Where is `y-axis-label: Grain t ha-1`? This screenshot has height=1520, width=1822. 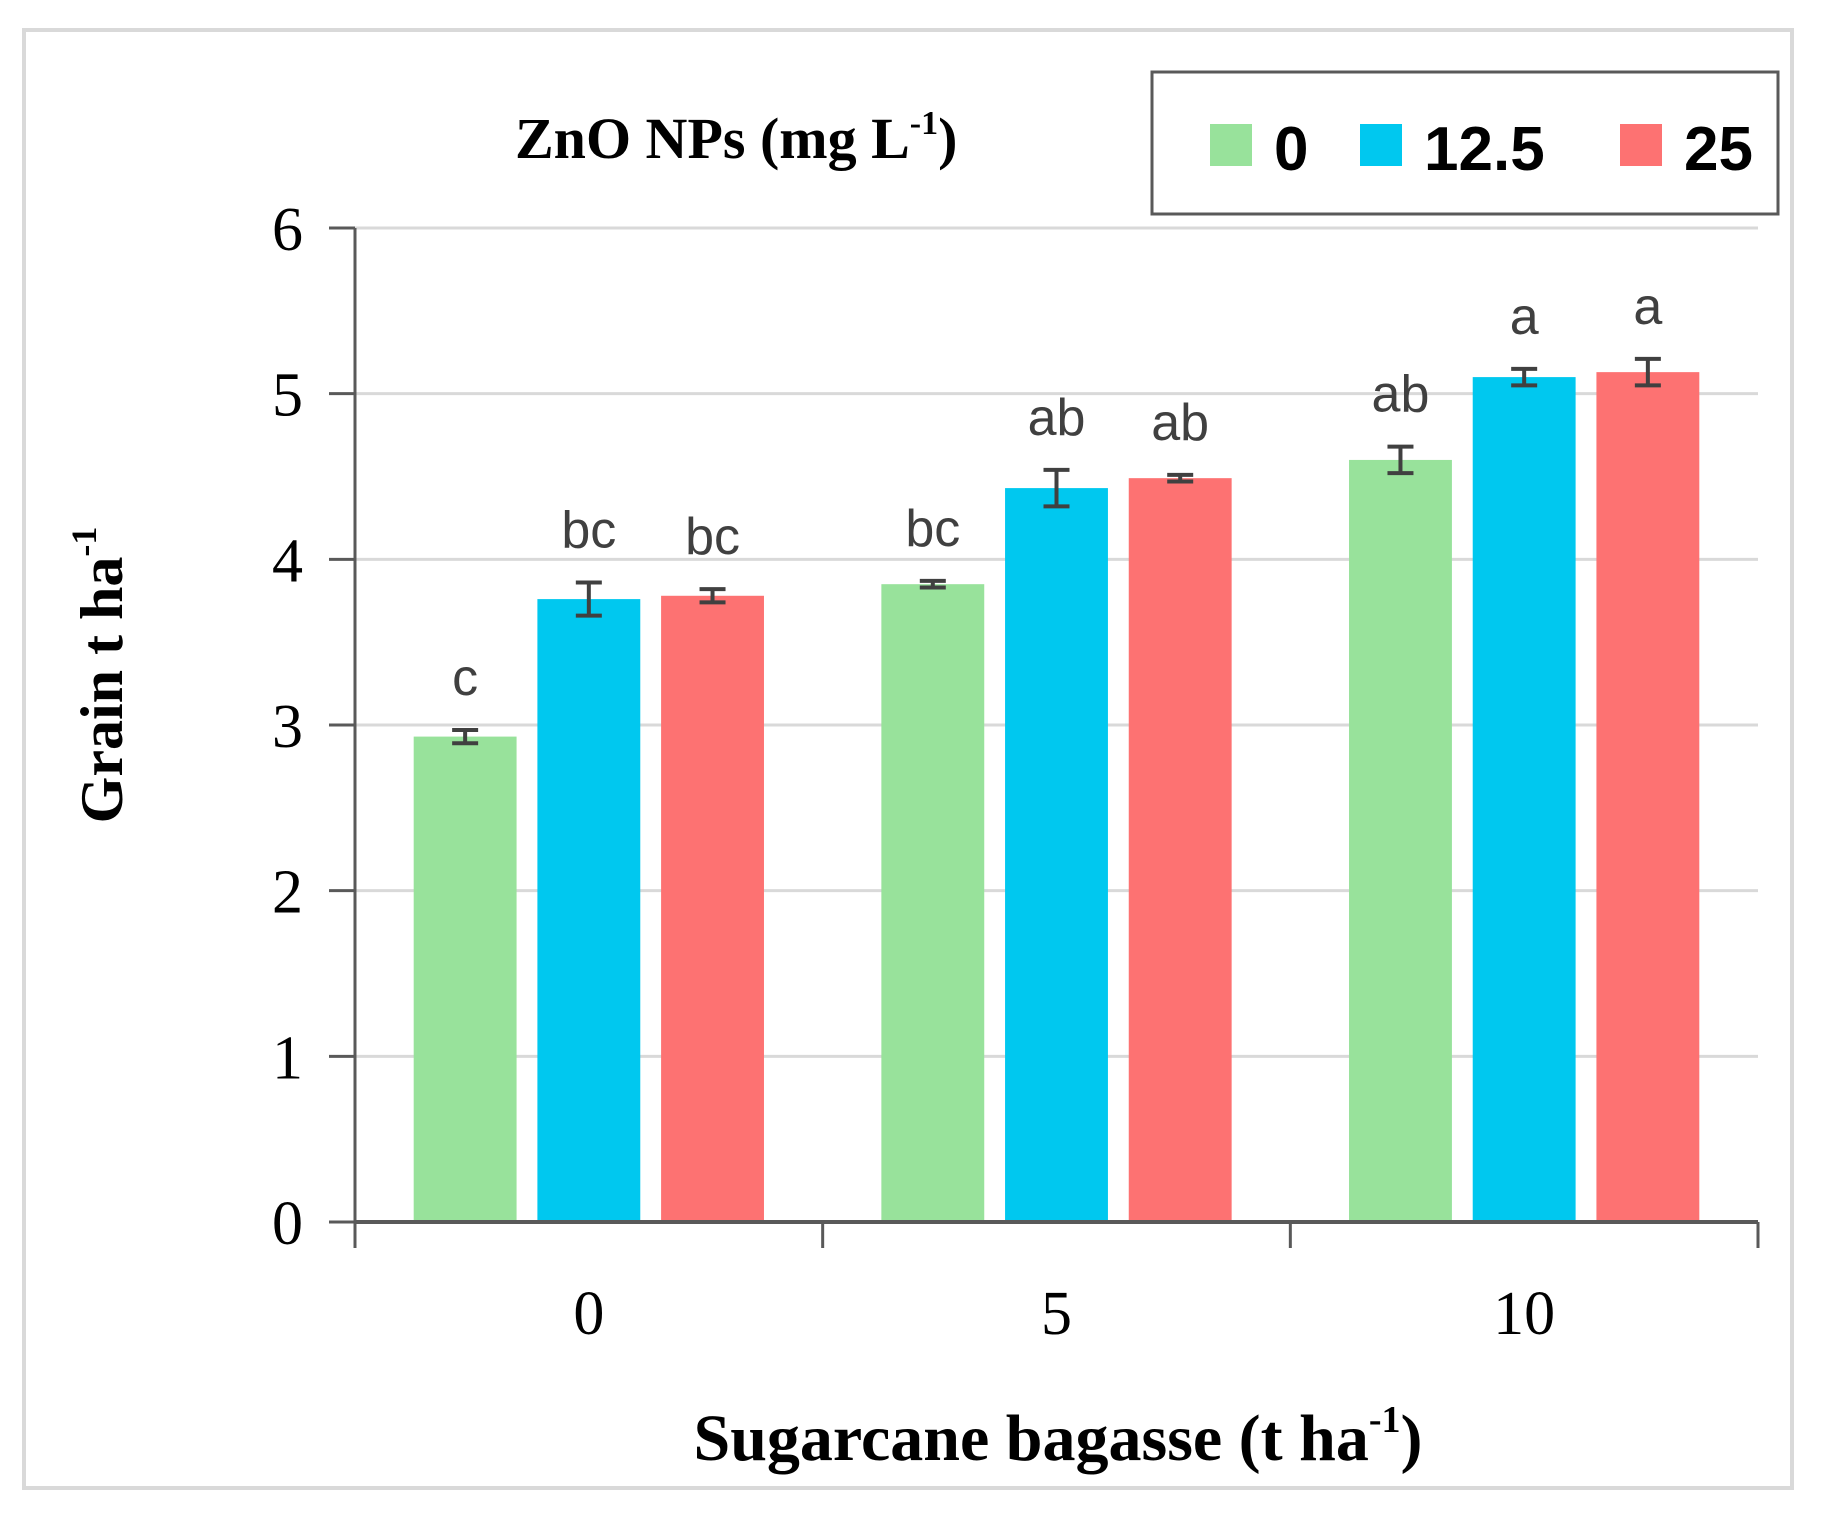 y-axis-label: Grain t ha-1 is located at coordinates (99, 675).